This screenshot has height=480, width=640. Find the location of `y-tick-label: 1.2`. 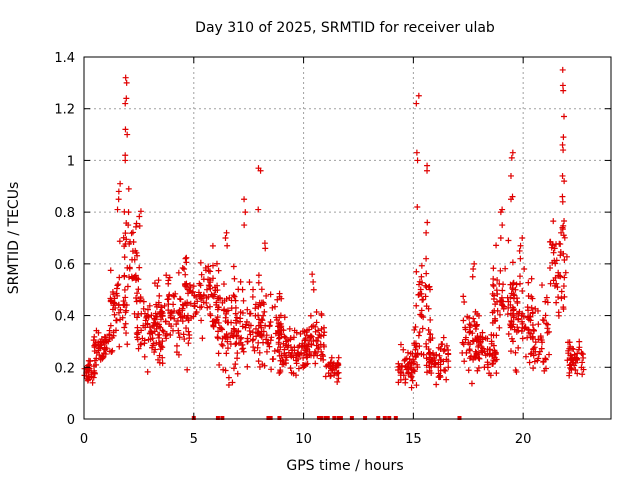

y-tick-label: 1.2 is located at coordinates (64, 110).